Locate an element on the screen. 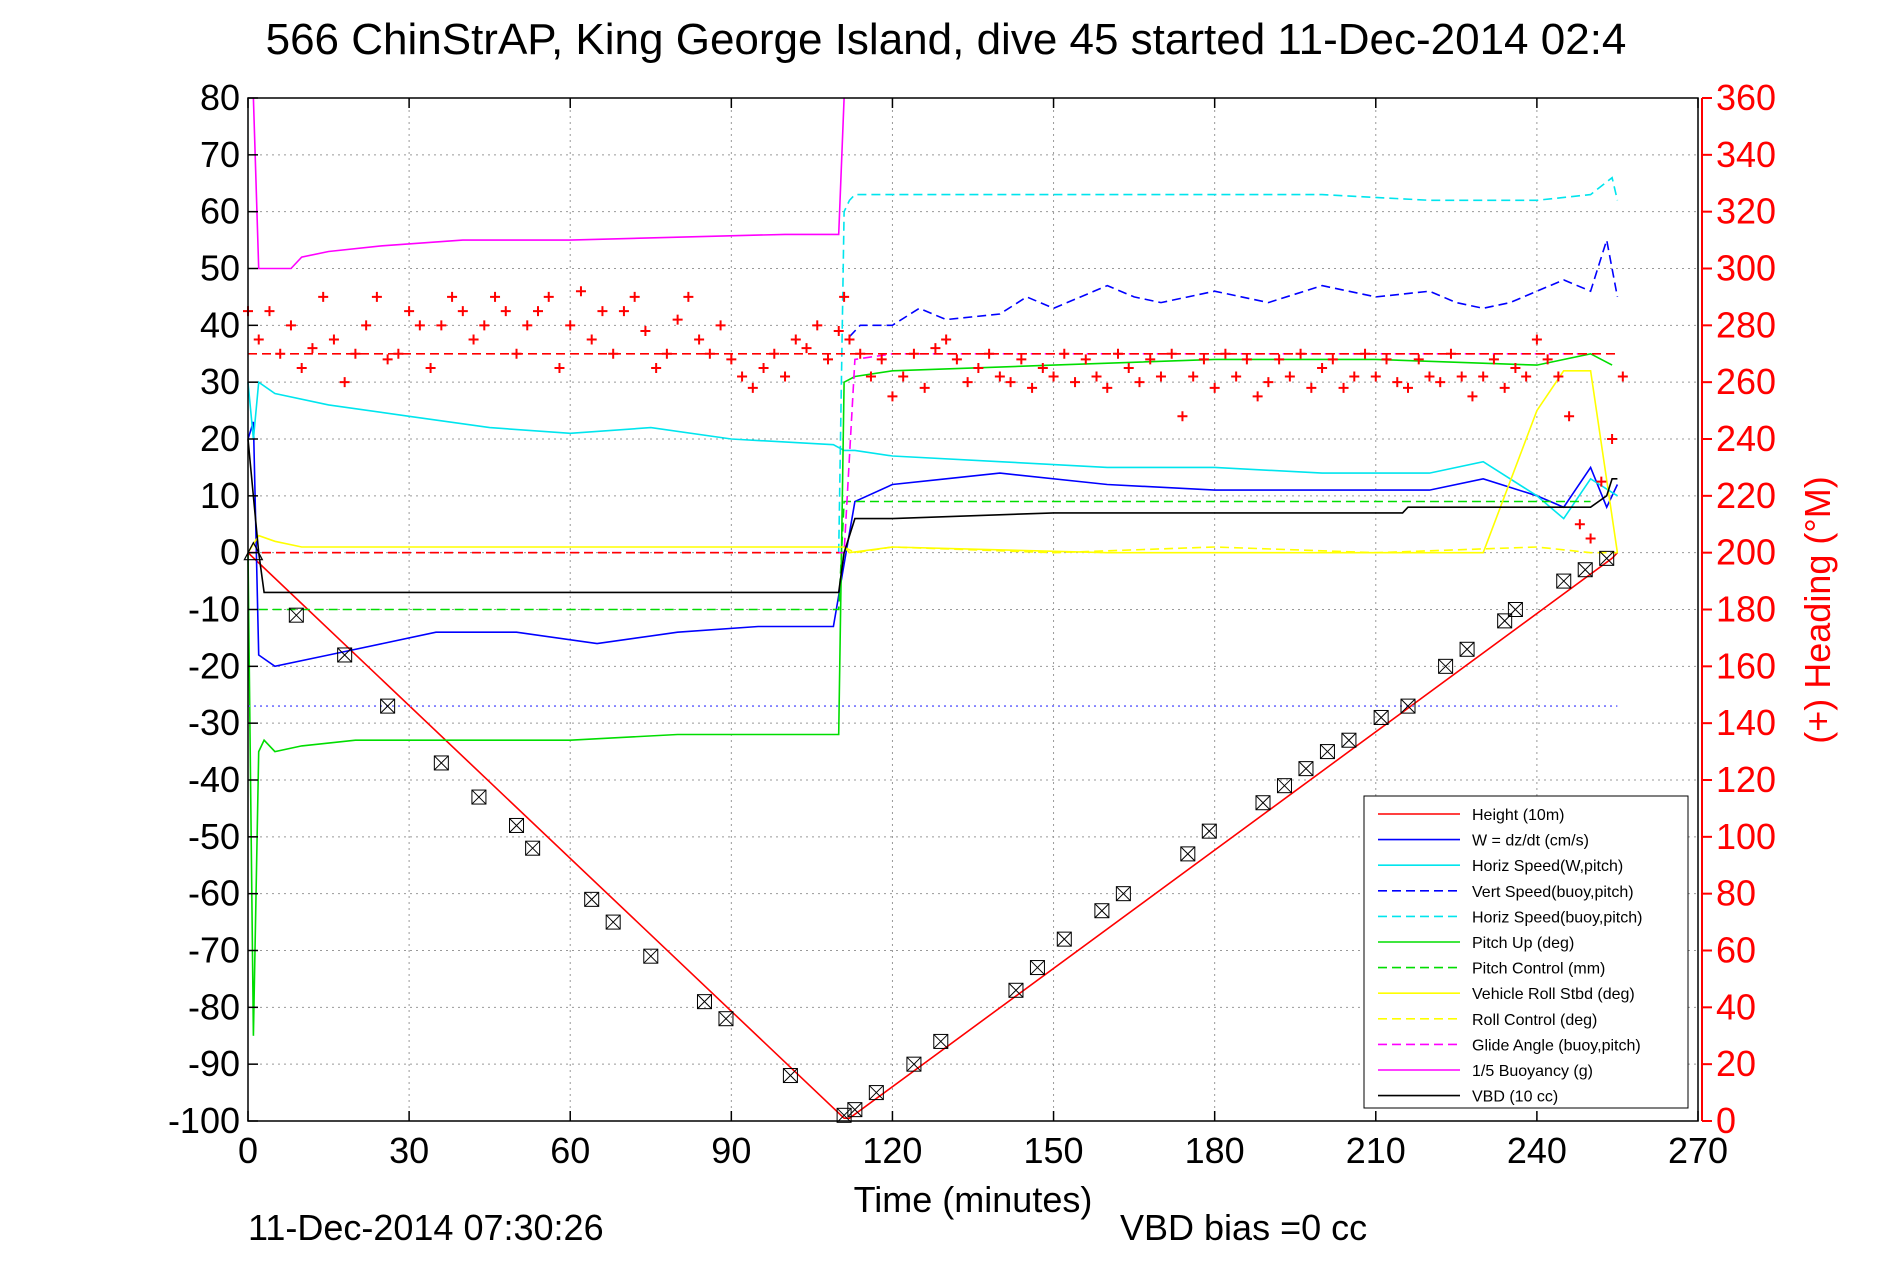 Image resolution: width=1891 pixels, height=1262 pixels. x-axis-label: Time (minutes) is located at coordinates (973, 1199).